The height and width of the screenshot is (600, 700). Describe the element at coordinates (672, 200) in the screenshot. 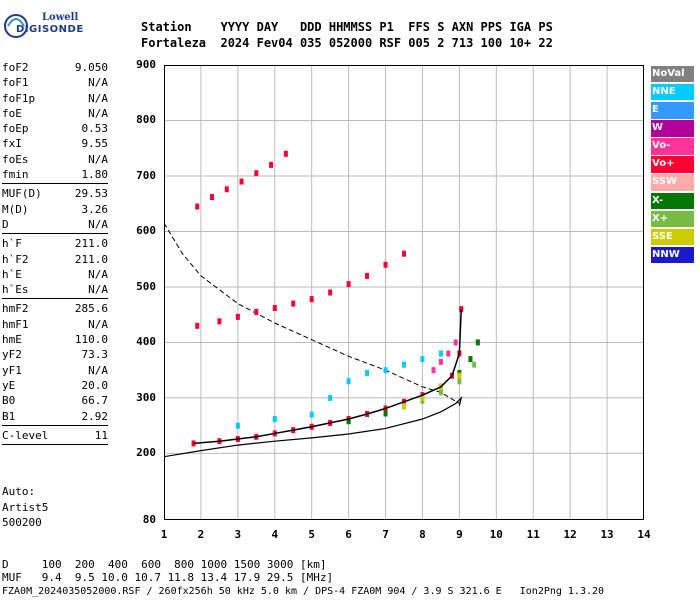

I see `legend-item: X-` at that location.